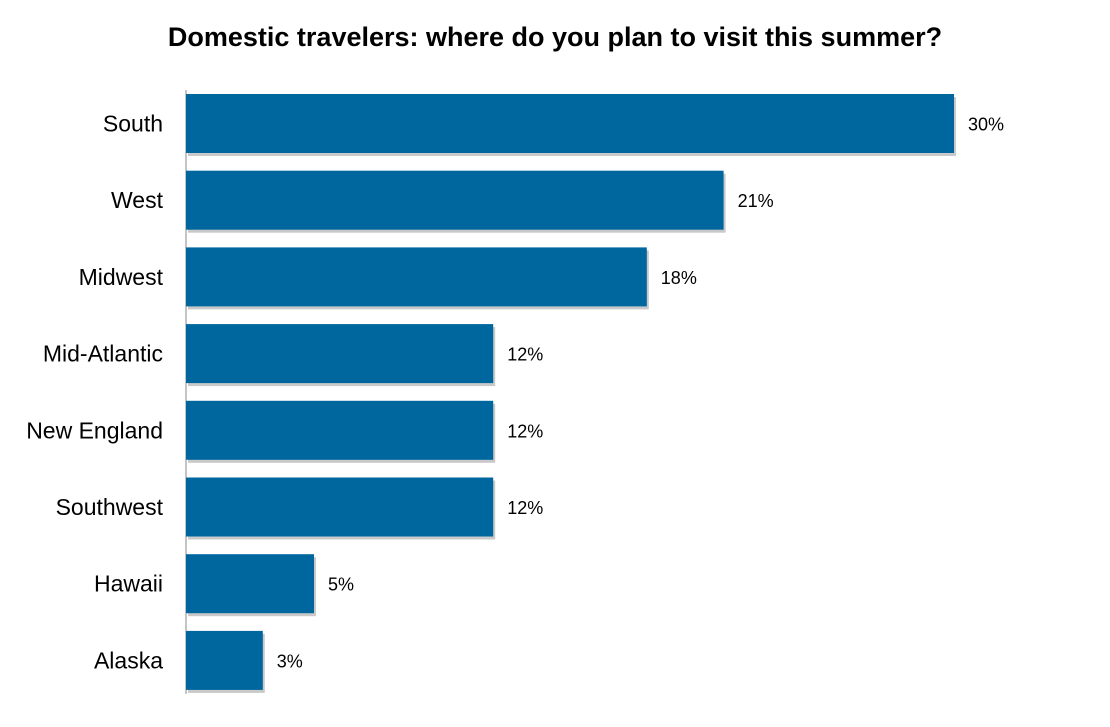  Describe the element at coordinates (679, 278) in the screenshot. I see `value-label: 18%` at that location.